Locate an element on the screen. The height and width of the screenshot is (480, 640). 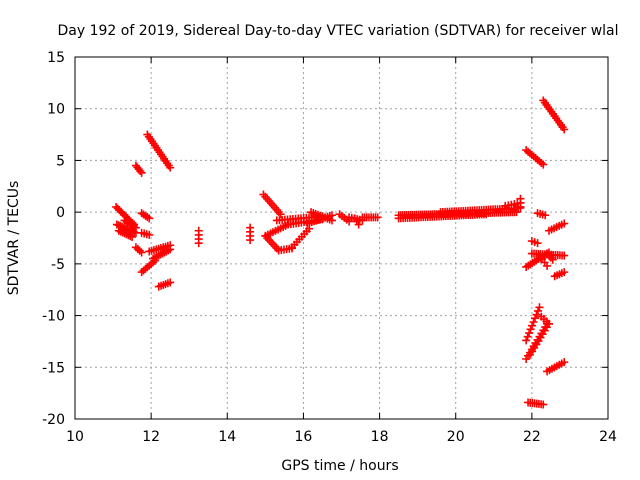
y-tick-label: -5 is located at coordinates (58, 265).